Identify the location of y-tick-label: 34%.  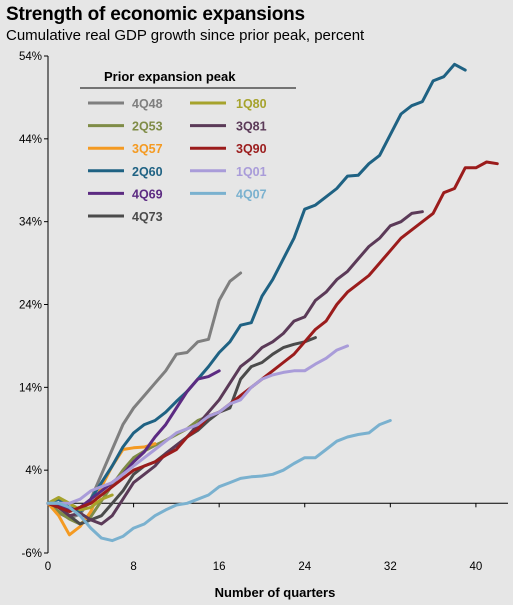
(30, 223).